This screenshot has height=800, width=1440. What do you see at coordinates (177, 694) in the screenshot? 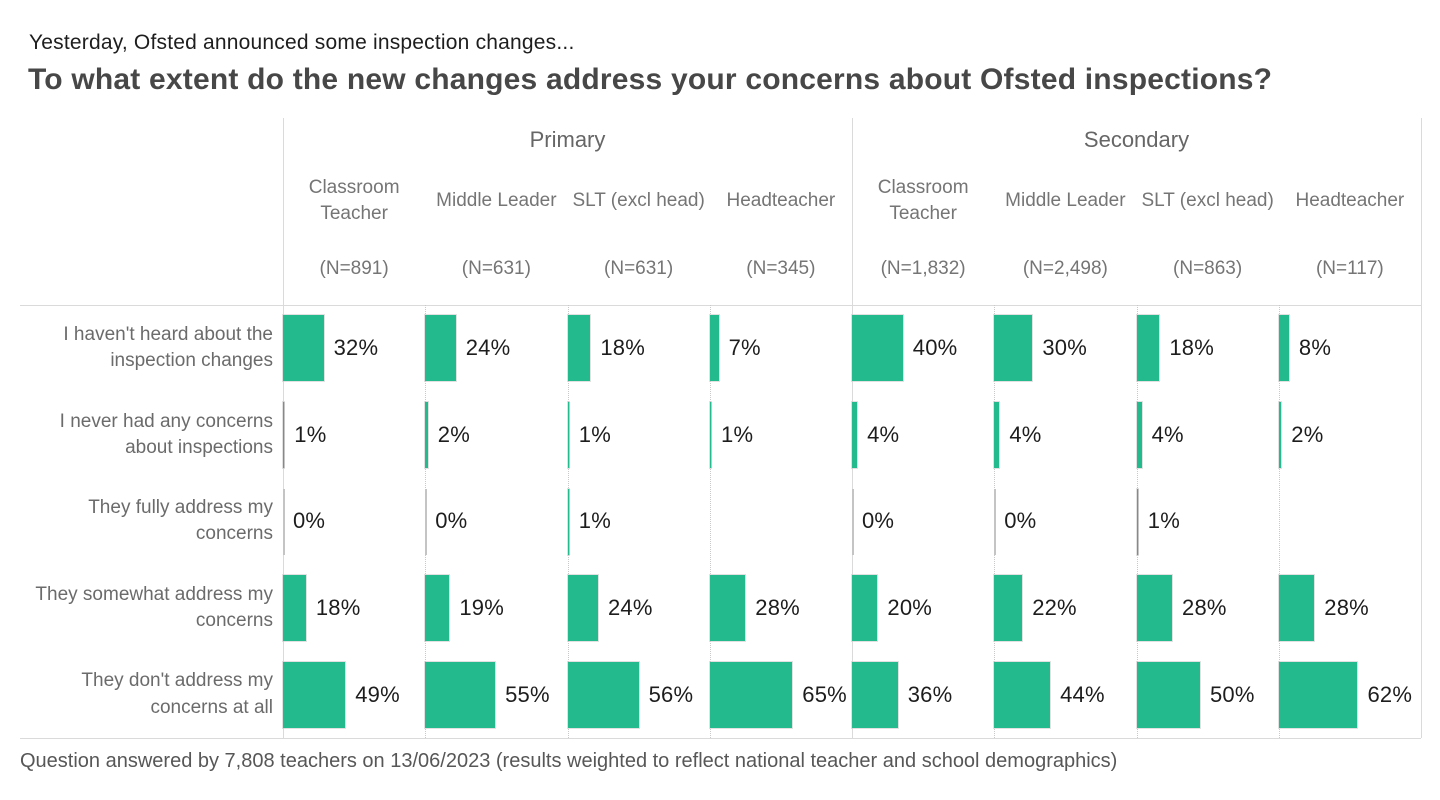
I see `row-label: They don't address my concerns at all` at bounding box center [177, 694].